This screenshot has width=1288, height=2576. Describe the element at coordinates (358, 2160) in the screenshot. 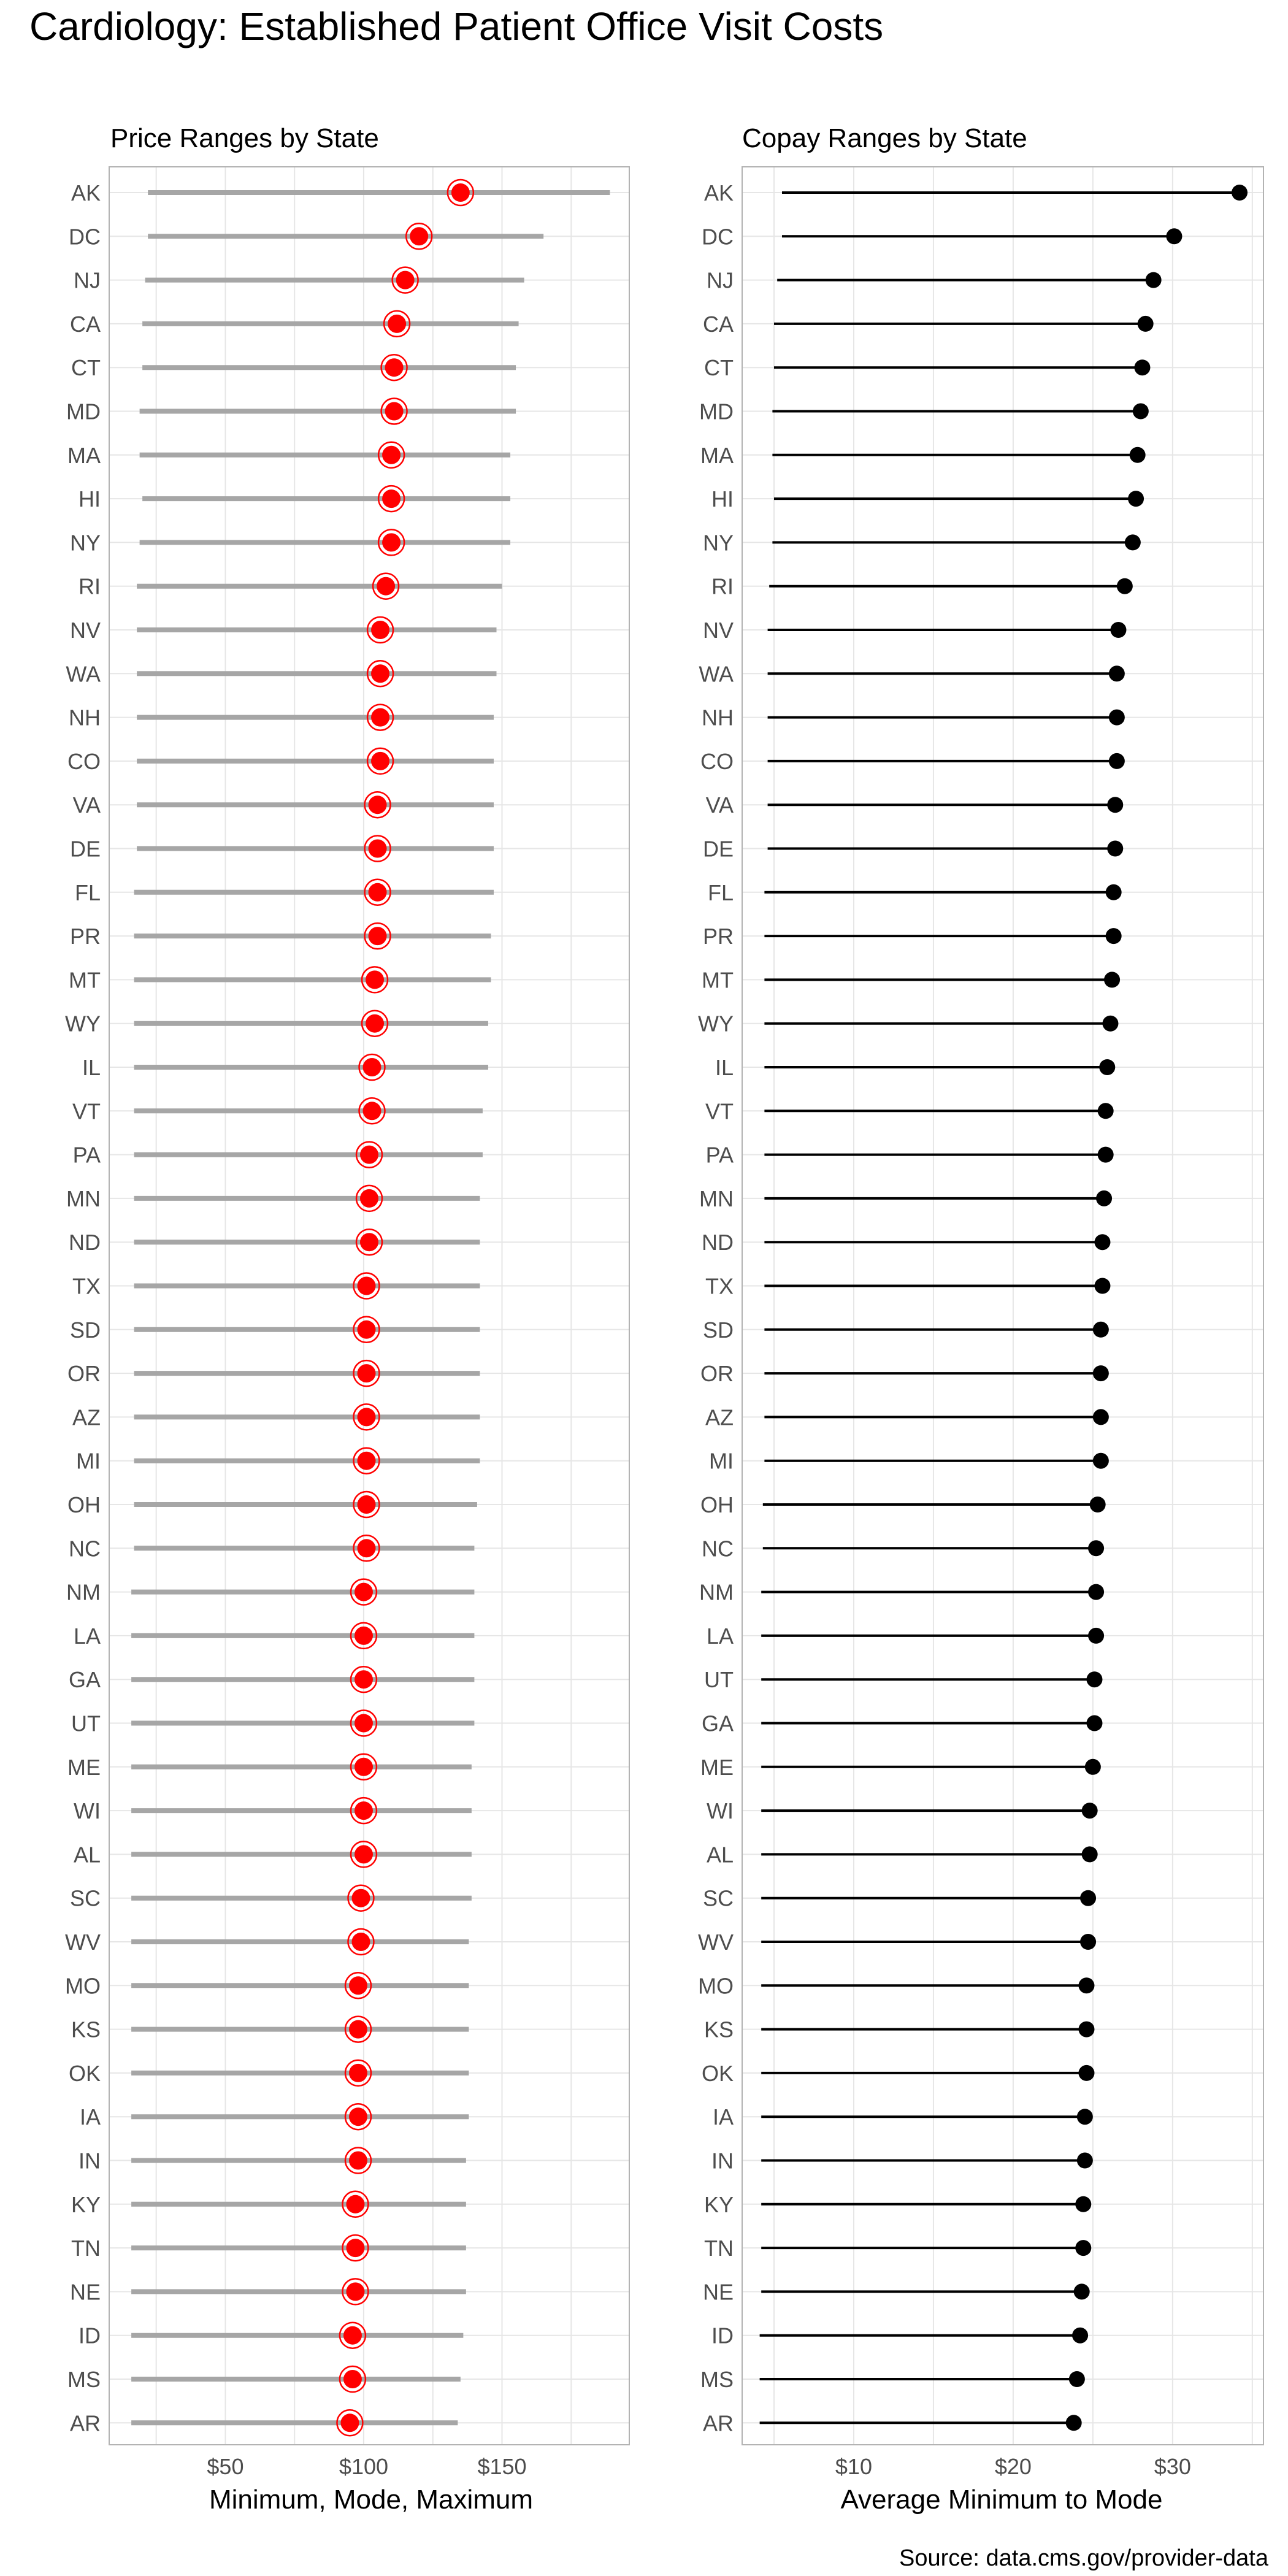

I see `mode-ring-IN` at that location.